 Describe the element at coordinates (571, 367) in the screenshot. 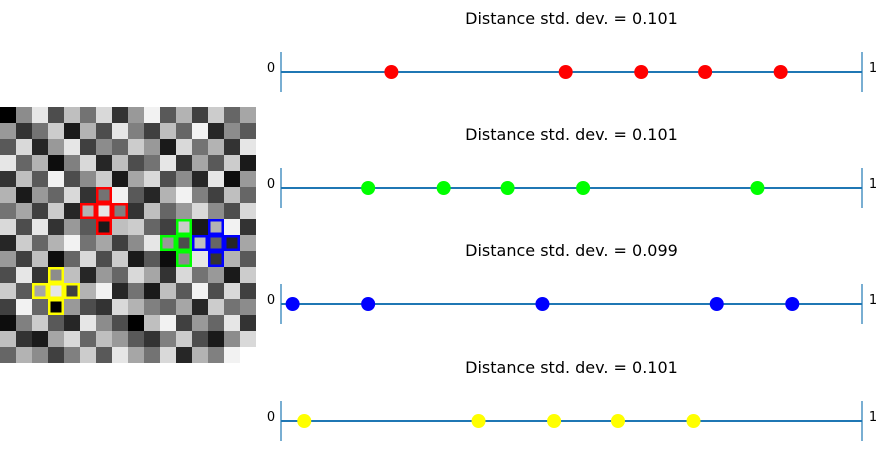

I see `panel-title: Distance std. dev. = 0.101` at that location.